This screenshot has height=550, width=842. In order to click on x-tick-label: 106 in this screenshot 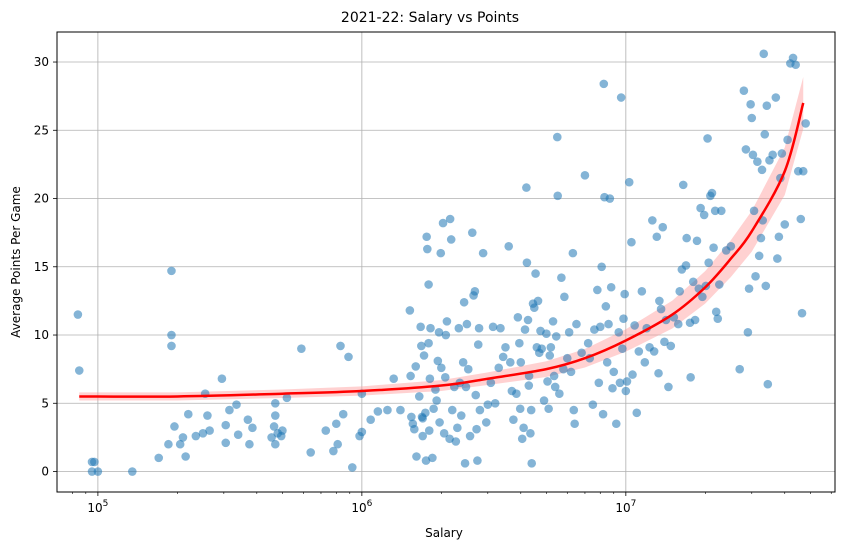, I will do `click(361, 507)`.